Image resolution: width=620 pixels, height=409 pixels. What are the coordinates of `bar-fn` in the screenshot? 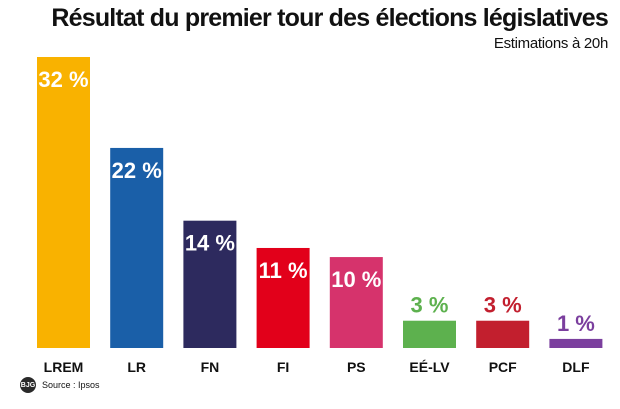 It's located at (210, 284).